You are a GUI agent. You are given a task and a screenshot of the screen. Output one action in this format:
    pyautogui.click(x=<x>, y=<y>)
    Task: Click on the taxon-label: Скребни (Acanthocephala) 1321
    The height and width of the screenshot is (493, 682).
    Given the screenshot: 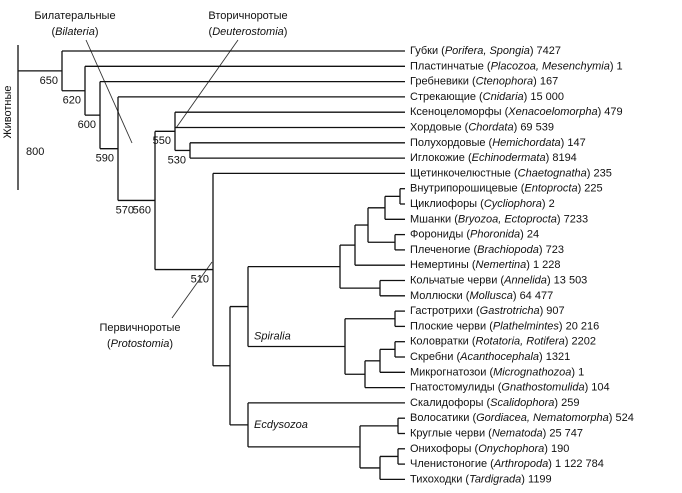 What is the action you would take?
    pyautogui.click(x=490, y=357)
    